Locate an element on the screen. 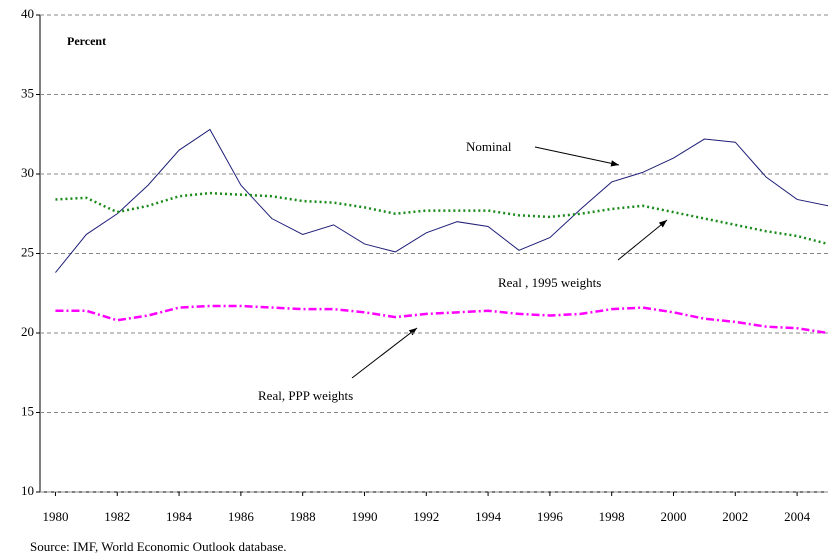  annotation: Real, PPP weights is located at coordinates (305, 395).